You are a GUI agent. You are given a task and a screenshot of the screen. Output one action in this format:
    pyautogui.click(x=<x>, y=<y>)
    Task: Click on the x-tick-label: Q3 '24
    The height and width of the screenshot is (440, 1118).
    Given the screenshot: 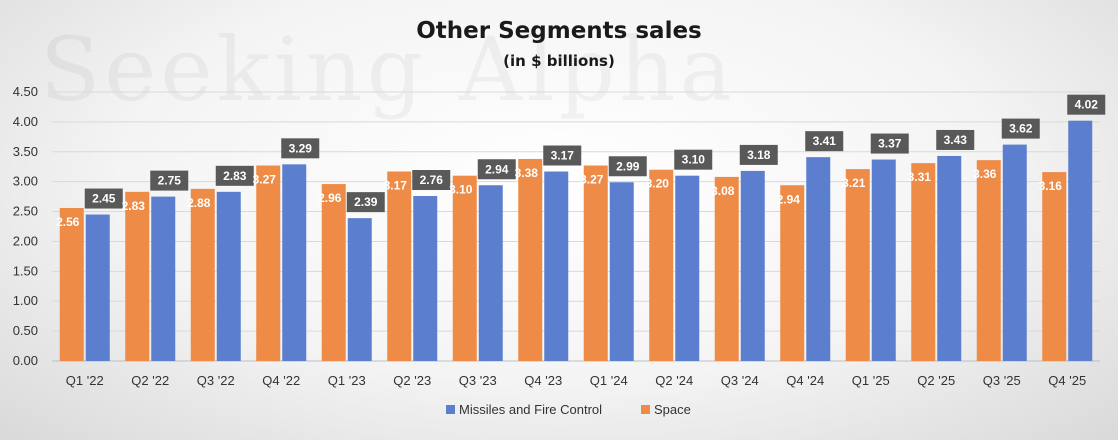 What is the action you would take?
    pyautogui.click(x=740, y=380)
    